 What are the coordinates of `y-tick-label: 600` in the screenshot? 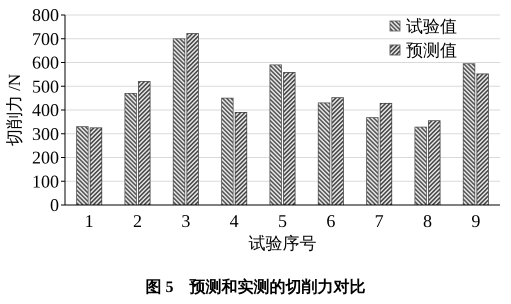 It's located at (45, 62).